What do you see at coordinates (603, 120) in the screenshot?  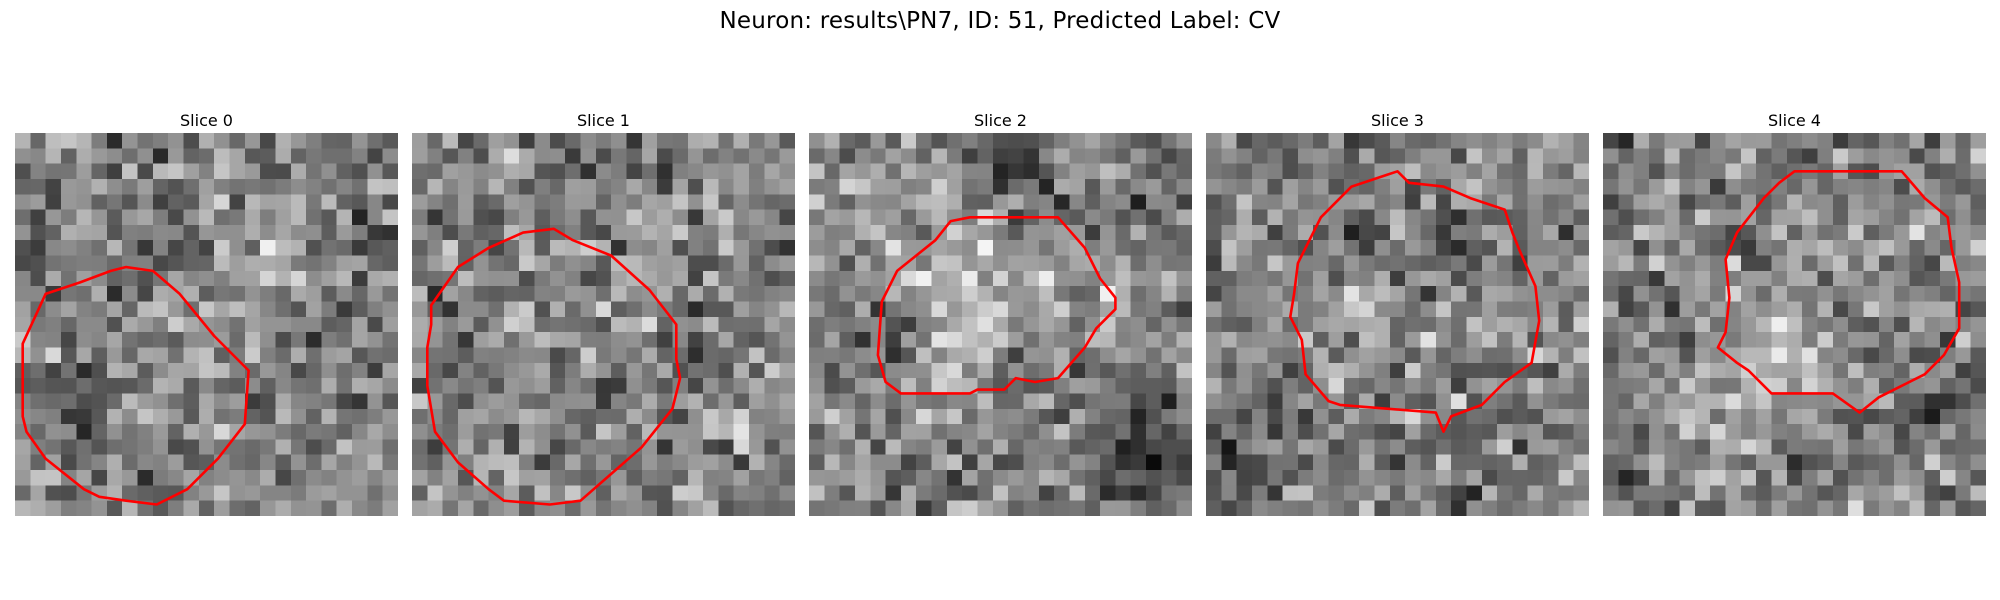 I see `slice-title-1: Slice 1` at bounding box center [603, 120].